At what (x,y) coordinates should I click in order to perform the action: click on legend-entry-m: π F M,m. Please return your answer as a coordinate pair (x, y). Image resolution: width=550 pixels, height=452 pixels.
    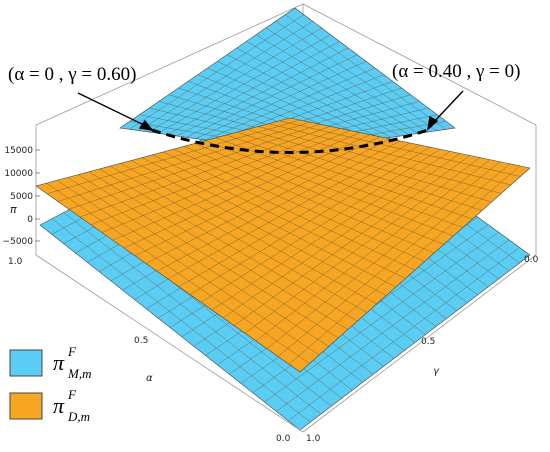
    Looking at the image, I should click on (50, 362).